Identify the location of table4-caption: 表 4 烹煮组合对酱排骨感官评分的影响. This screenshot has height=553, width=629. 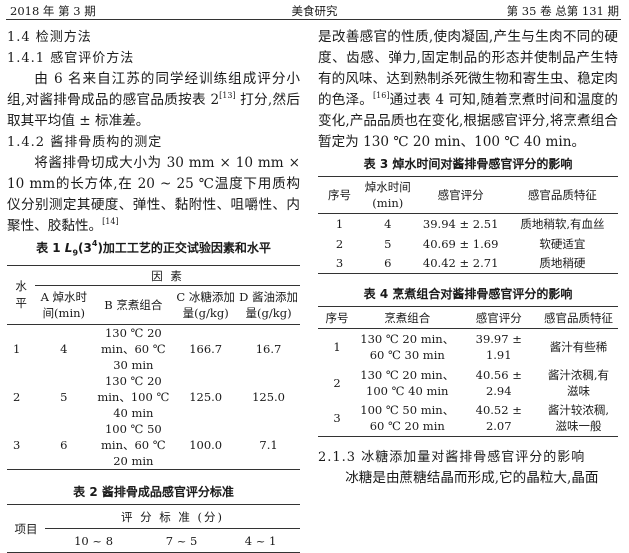
(468, 294).